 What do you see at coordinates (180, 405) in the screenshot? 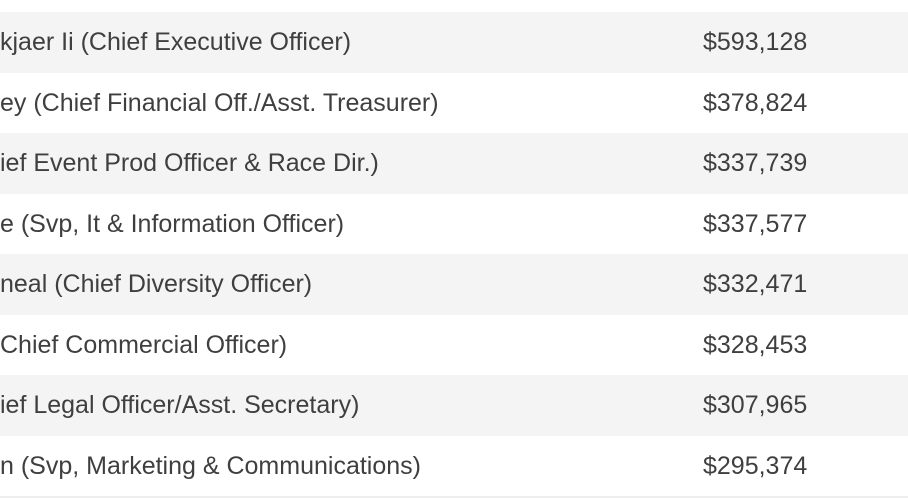
I see `person-name: ief Legal Officer/Asst. Secretary)` at bounding box center [180, 405].